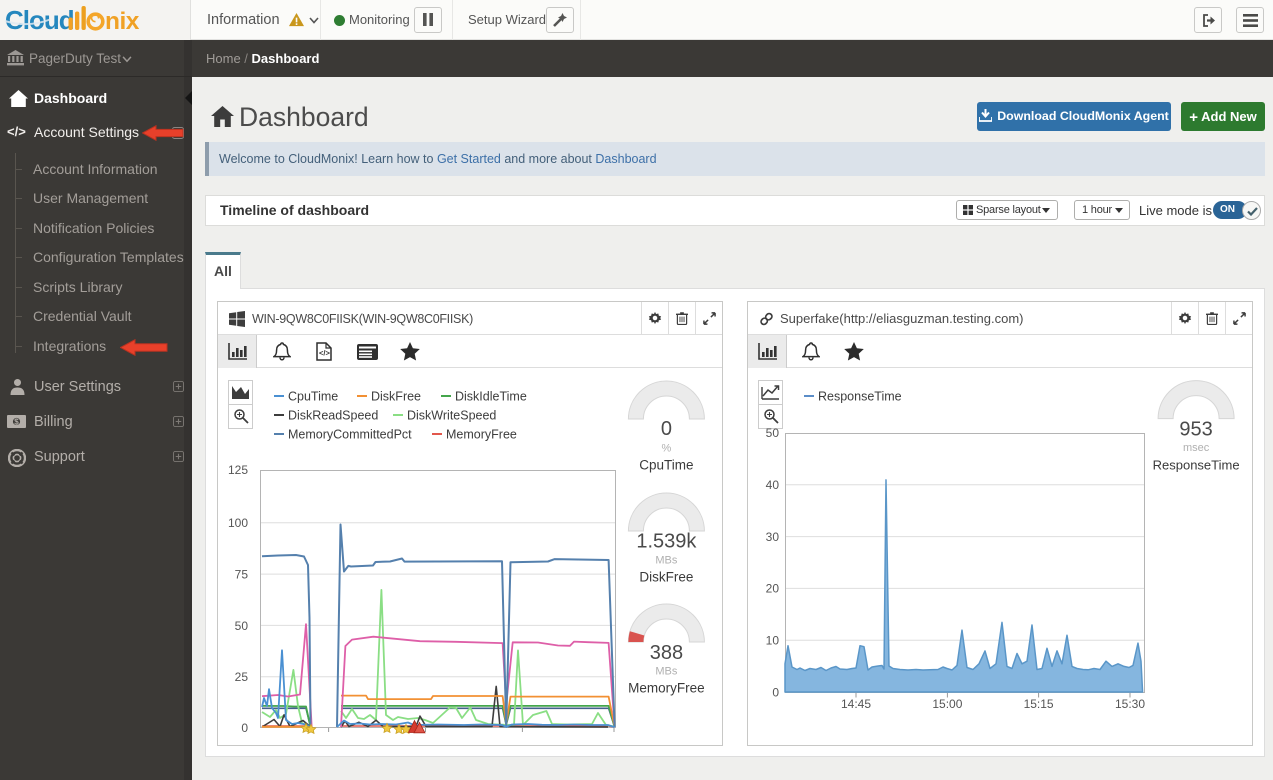 Image resolution: width=1273 pixels, height=780 pixels. Describe the element at coordinates (238, 523) in the screenshot. I see `svg-text: 100` at that location.